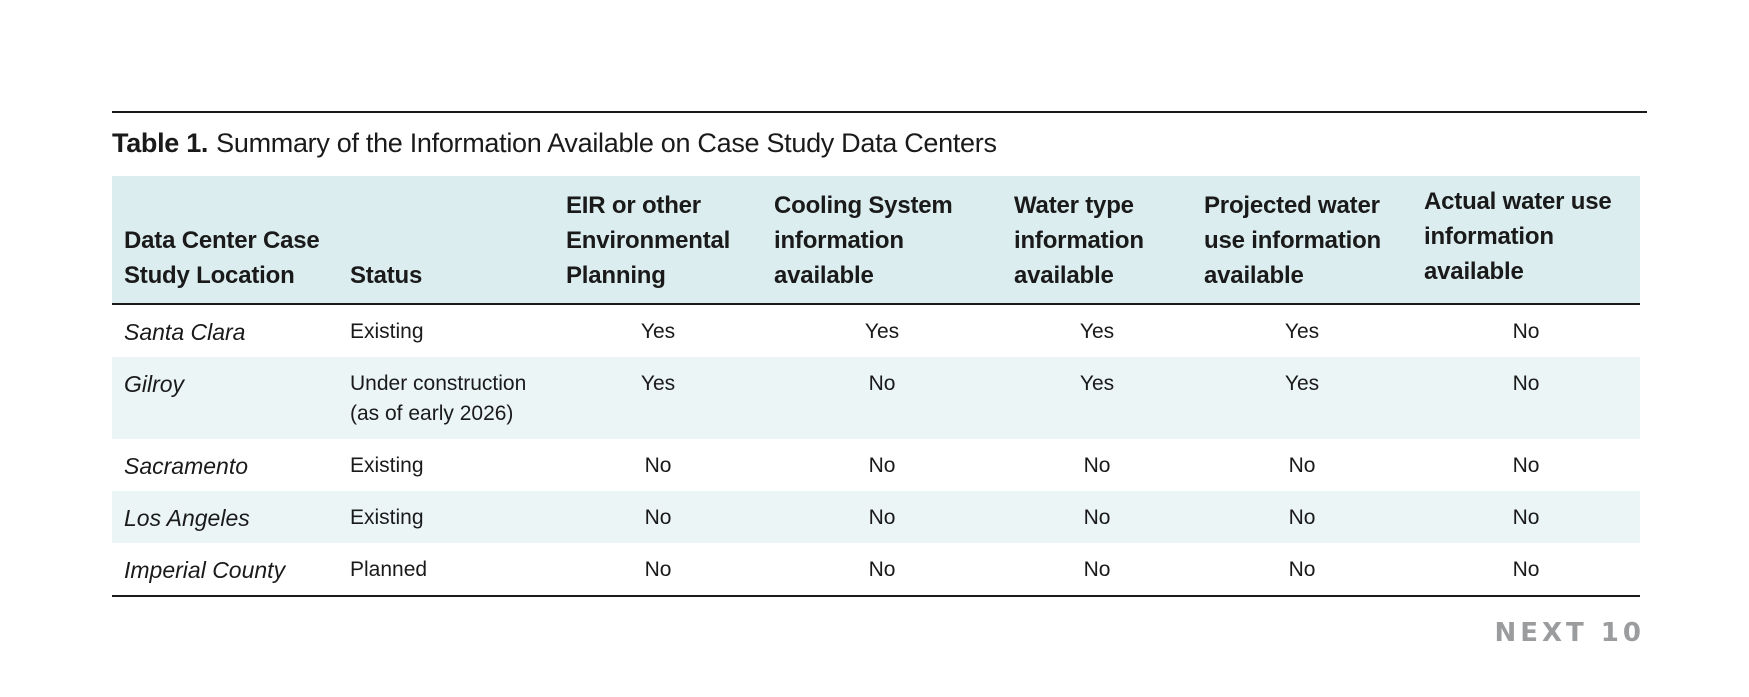  What do you see at coordinates (882, 240) in the screenshot?
I see `header-cooling: Cooling System information available` at bounding box center [882, 240].